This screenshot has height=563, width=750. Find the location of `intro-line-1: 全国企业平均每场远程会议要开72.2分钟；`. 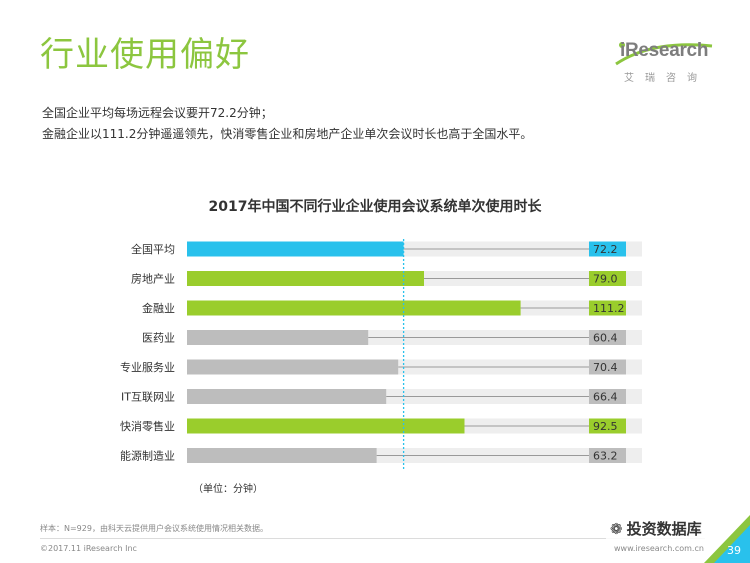

intro-line-1: 全国企业平均每场远程会议要开72.2分钟； is located at coordinates (157, 113).